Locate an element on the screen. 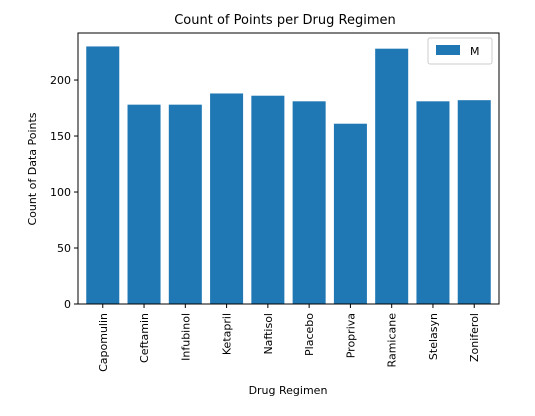 The width and height of the screenshot is (535, 416). x-tick-label-infubinol: Infubinol is located at coordinates (185, 337).